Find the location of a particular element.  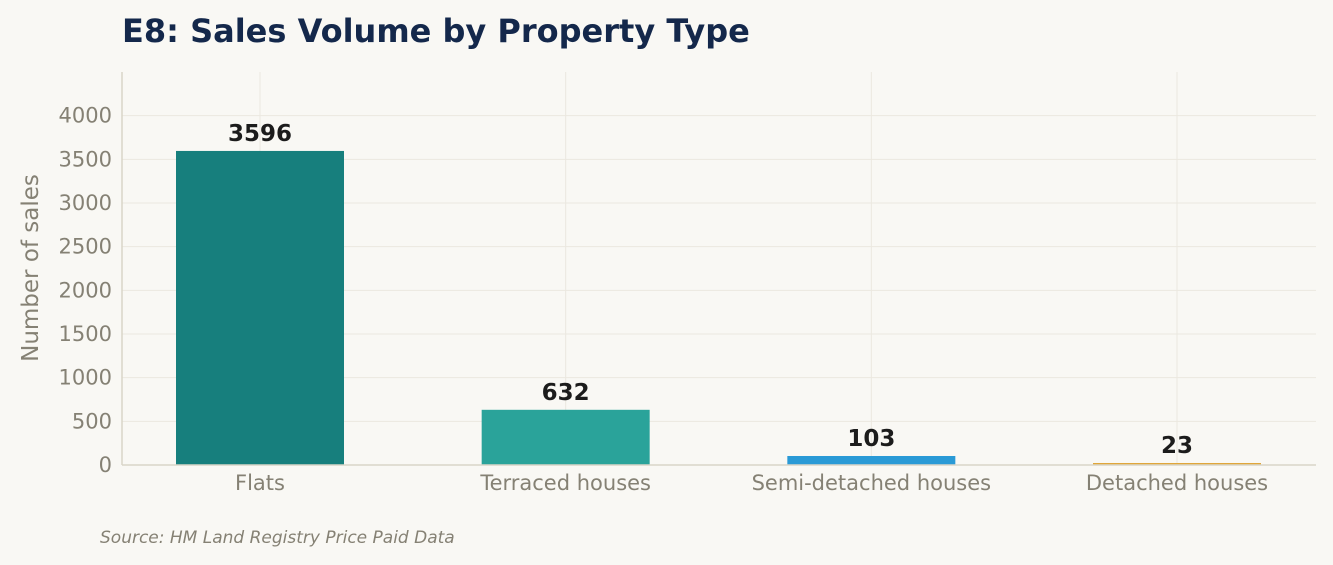

chart-title: E8: Sales Volume by Property Type is located at coordinates (436, 31).